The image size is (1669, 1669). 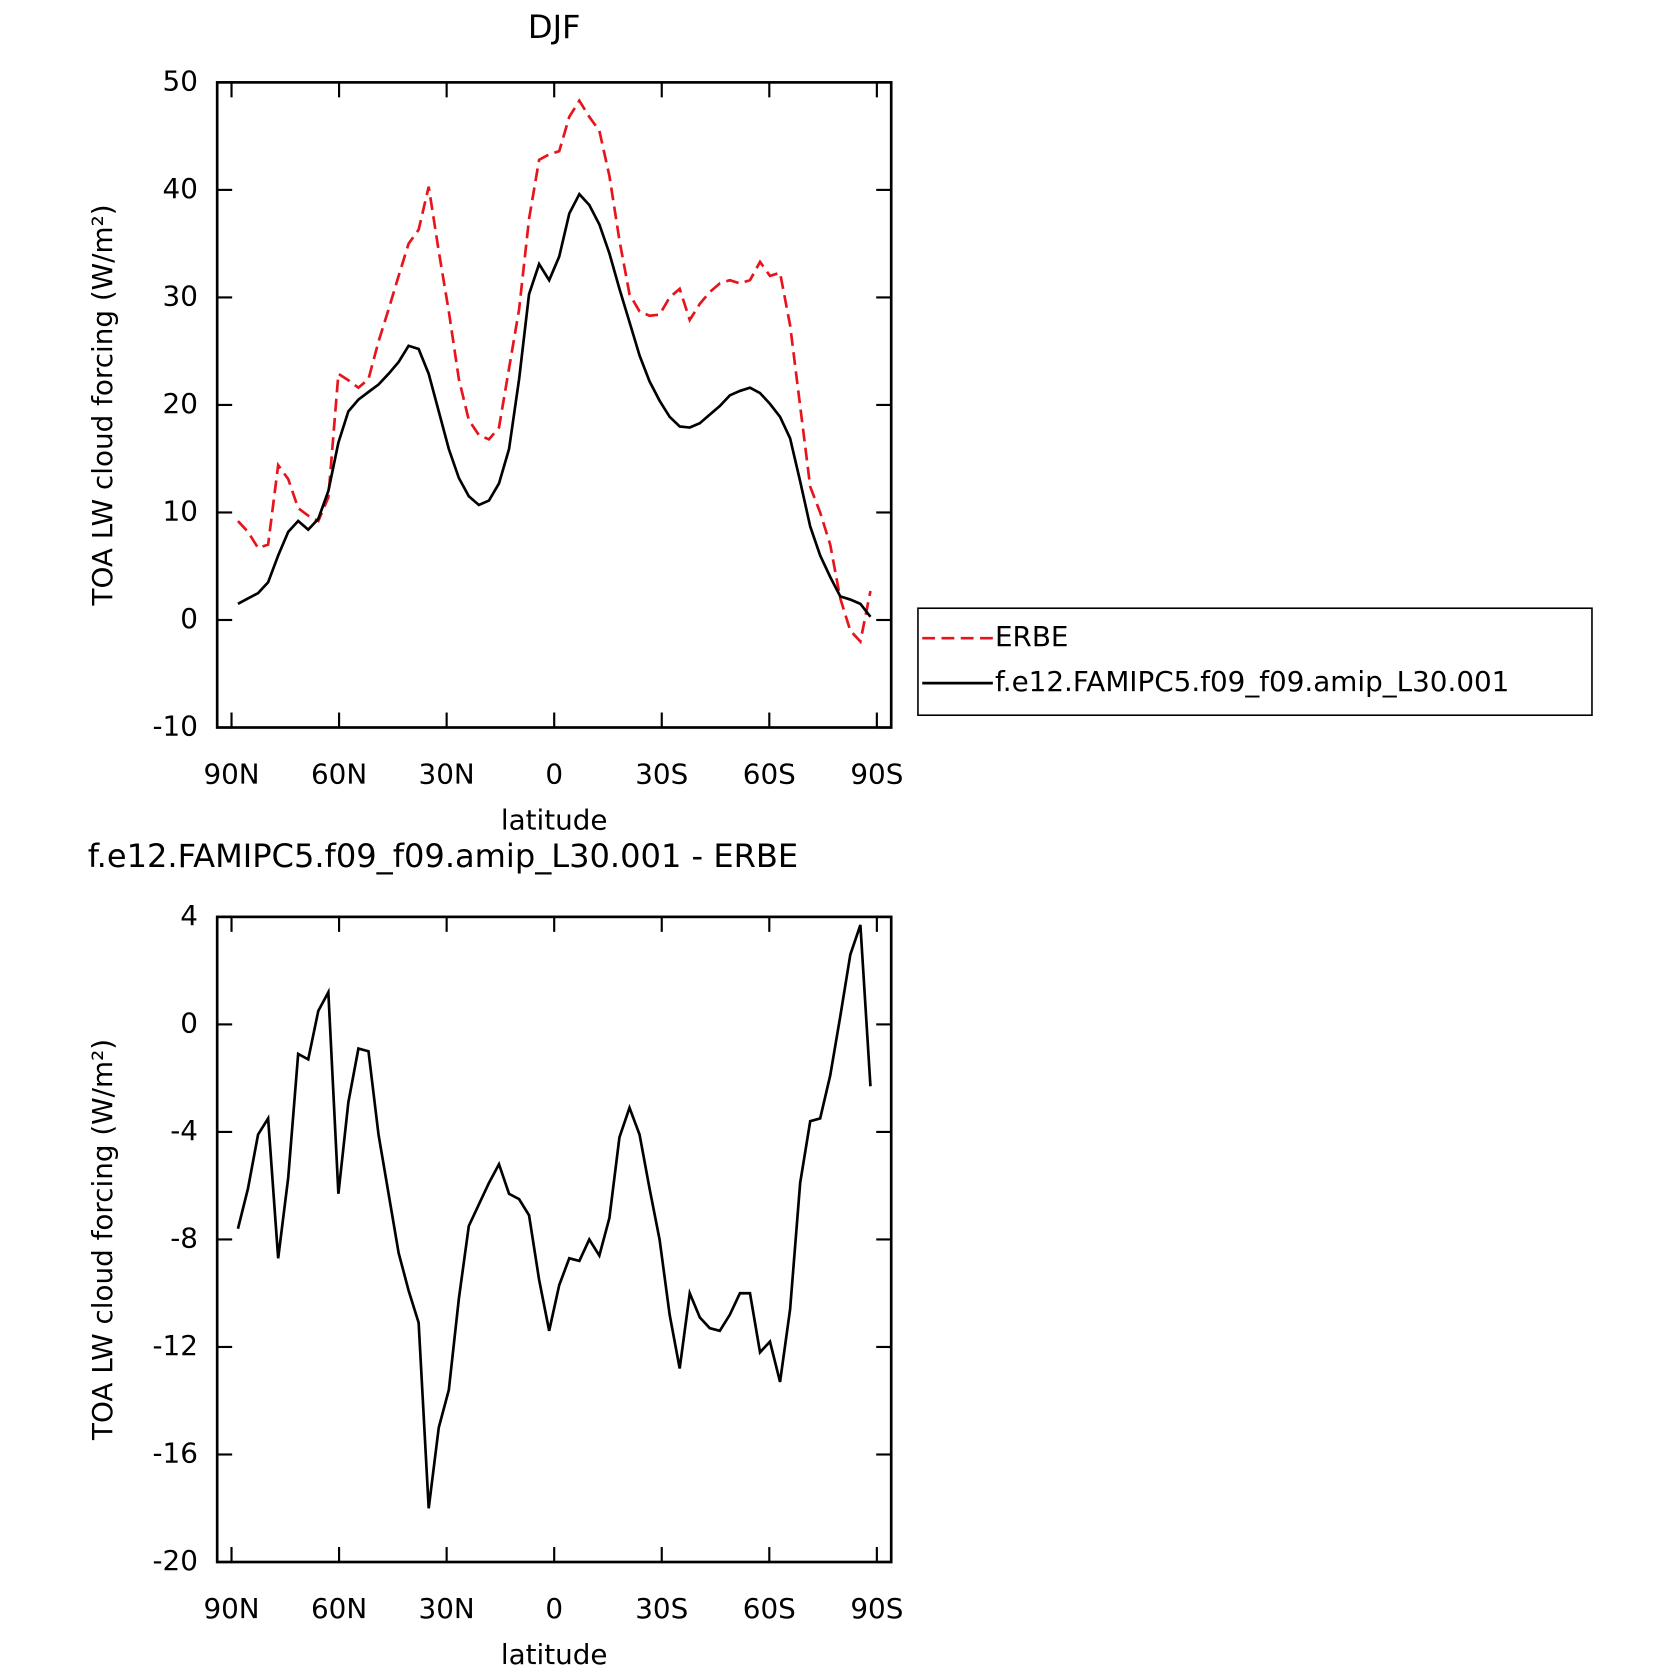 I want to click on y-tick-label: 40, so click(x=180, y=188).